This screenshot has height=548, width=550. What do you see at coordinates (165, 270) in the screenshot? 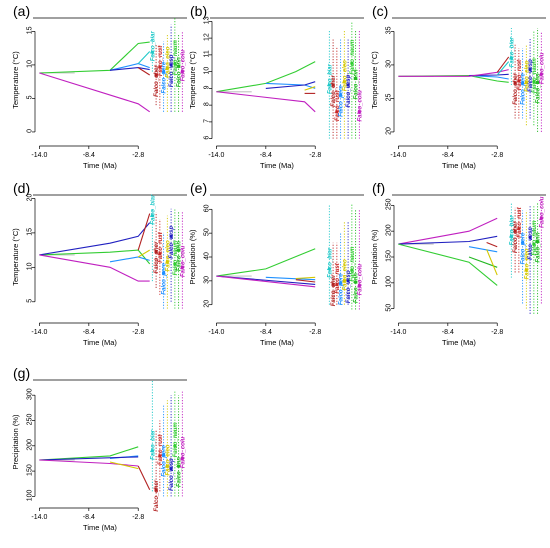
I see `tip-Falco_pere: Falco_pere` at bounding box center [165, 270].